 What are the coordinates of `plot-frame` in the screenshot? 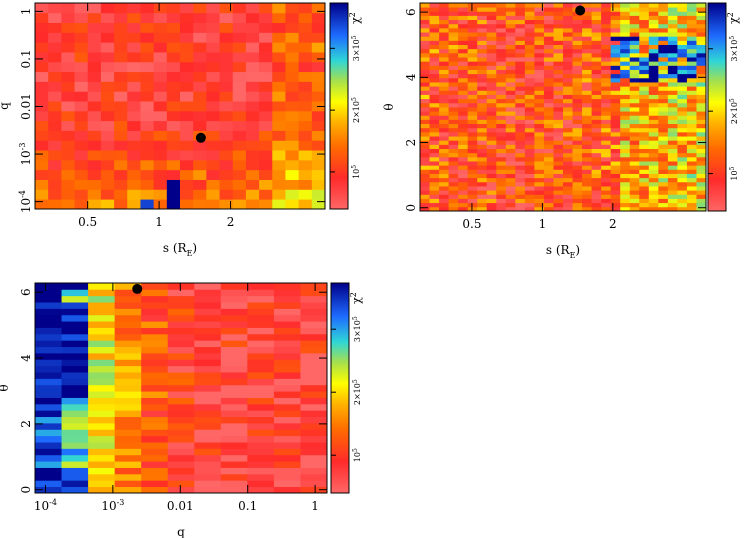 It's located at (563, 107).